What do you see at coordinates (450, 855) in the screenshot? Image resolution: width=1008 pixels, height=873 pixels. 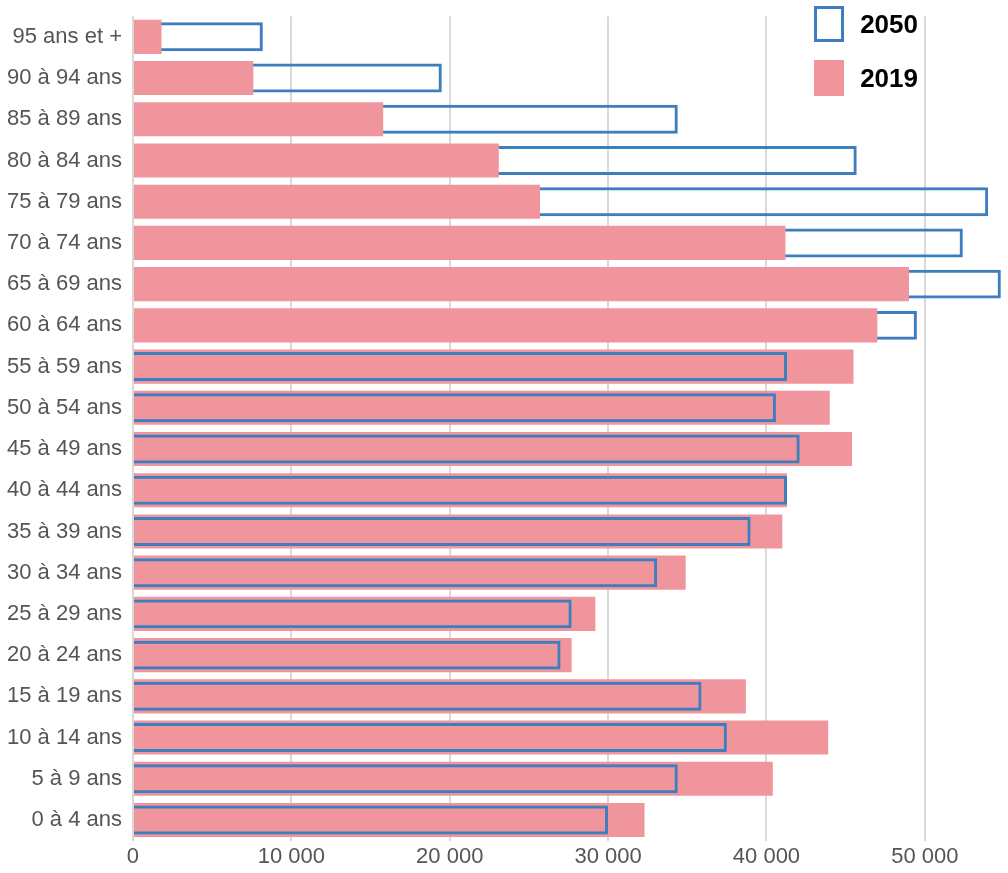 I see `x-tick-label: 20 000` at bounding box center [450, 855].